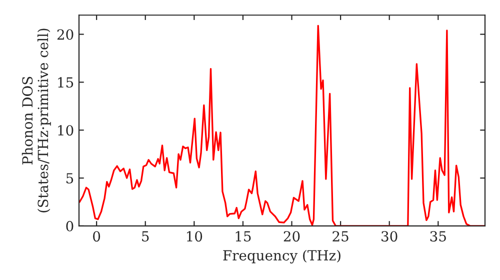  I want to click on y-tick-label: 0, so click(70, 226).